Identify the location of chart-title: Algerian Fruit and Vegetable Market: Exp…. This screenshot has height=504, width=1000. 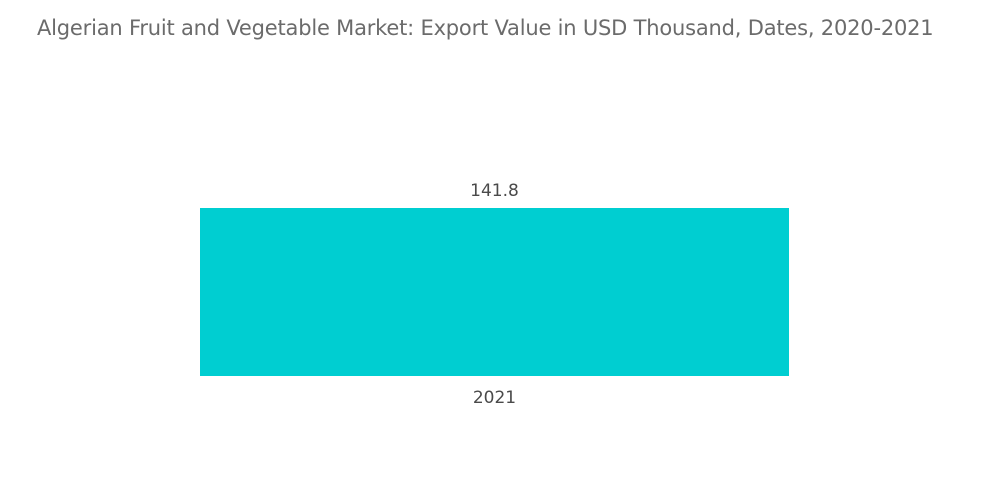
(485, 28).